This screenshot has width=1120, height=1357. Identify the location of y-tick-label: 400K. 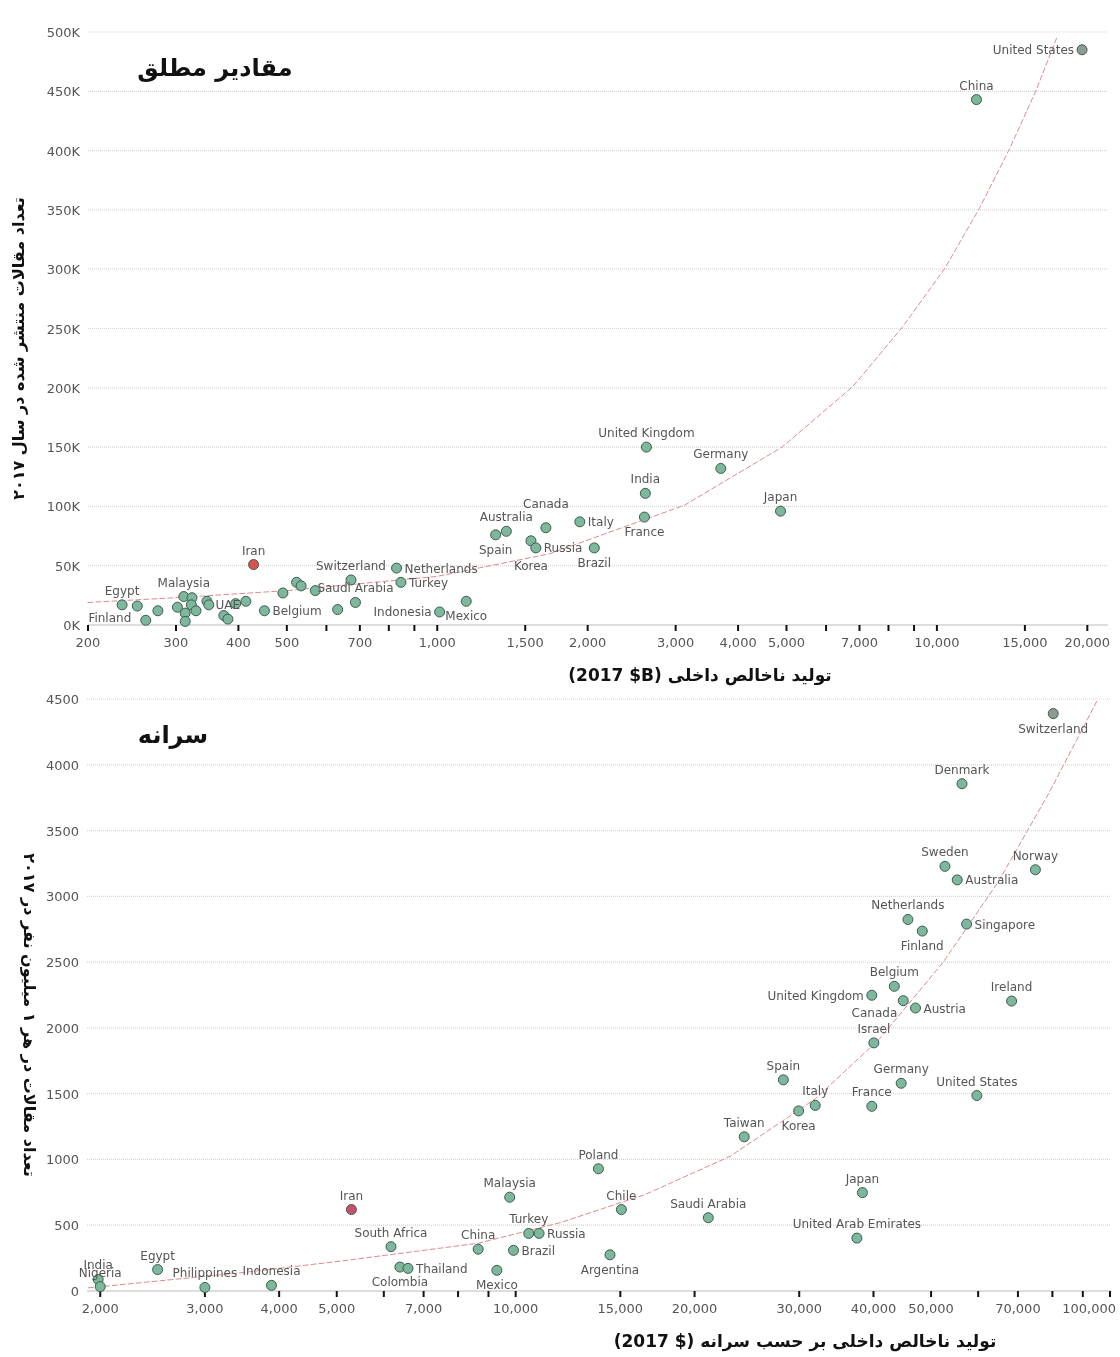
(63, 151).